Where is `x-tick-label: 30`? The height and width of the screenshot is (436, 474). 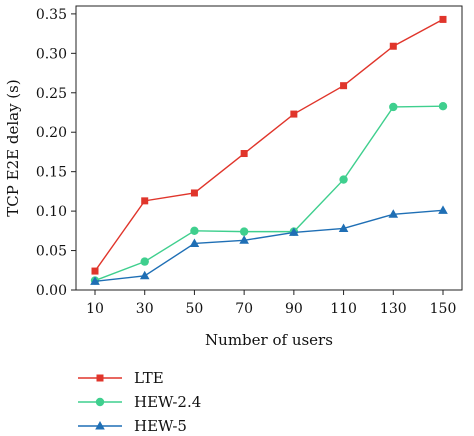 x-tick-label: 30 is located at coordinates (145, 309).